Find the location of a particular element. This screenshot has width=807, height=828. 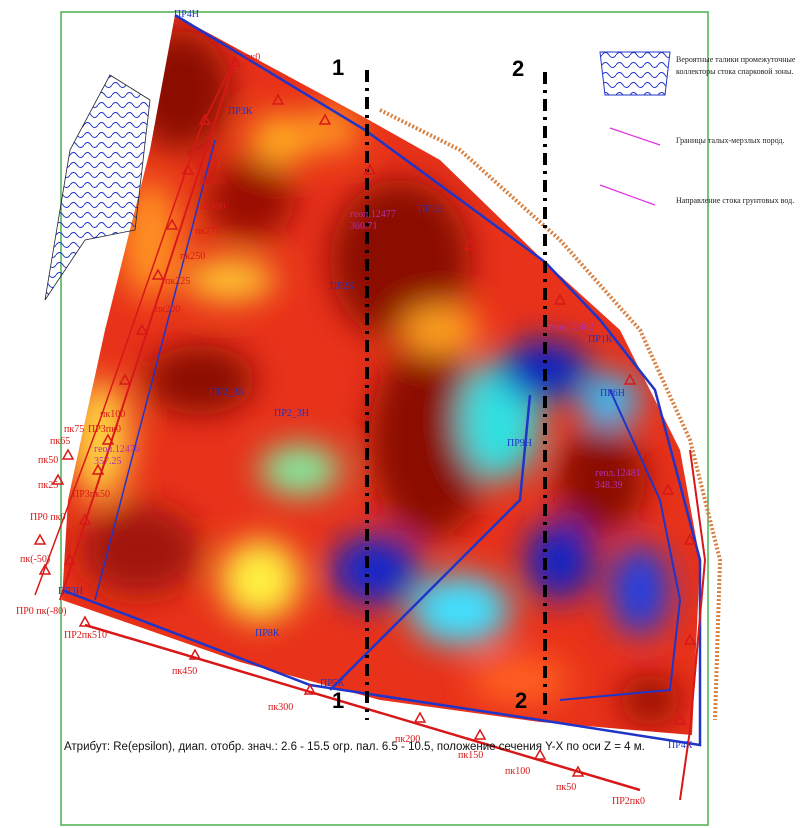

profile-label: ПР1К is located at coordinates (600, 339).